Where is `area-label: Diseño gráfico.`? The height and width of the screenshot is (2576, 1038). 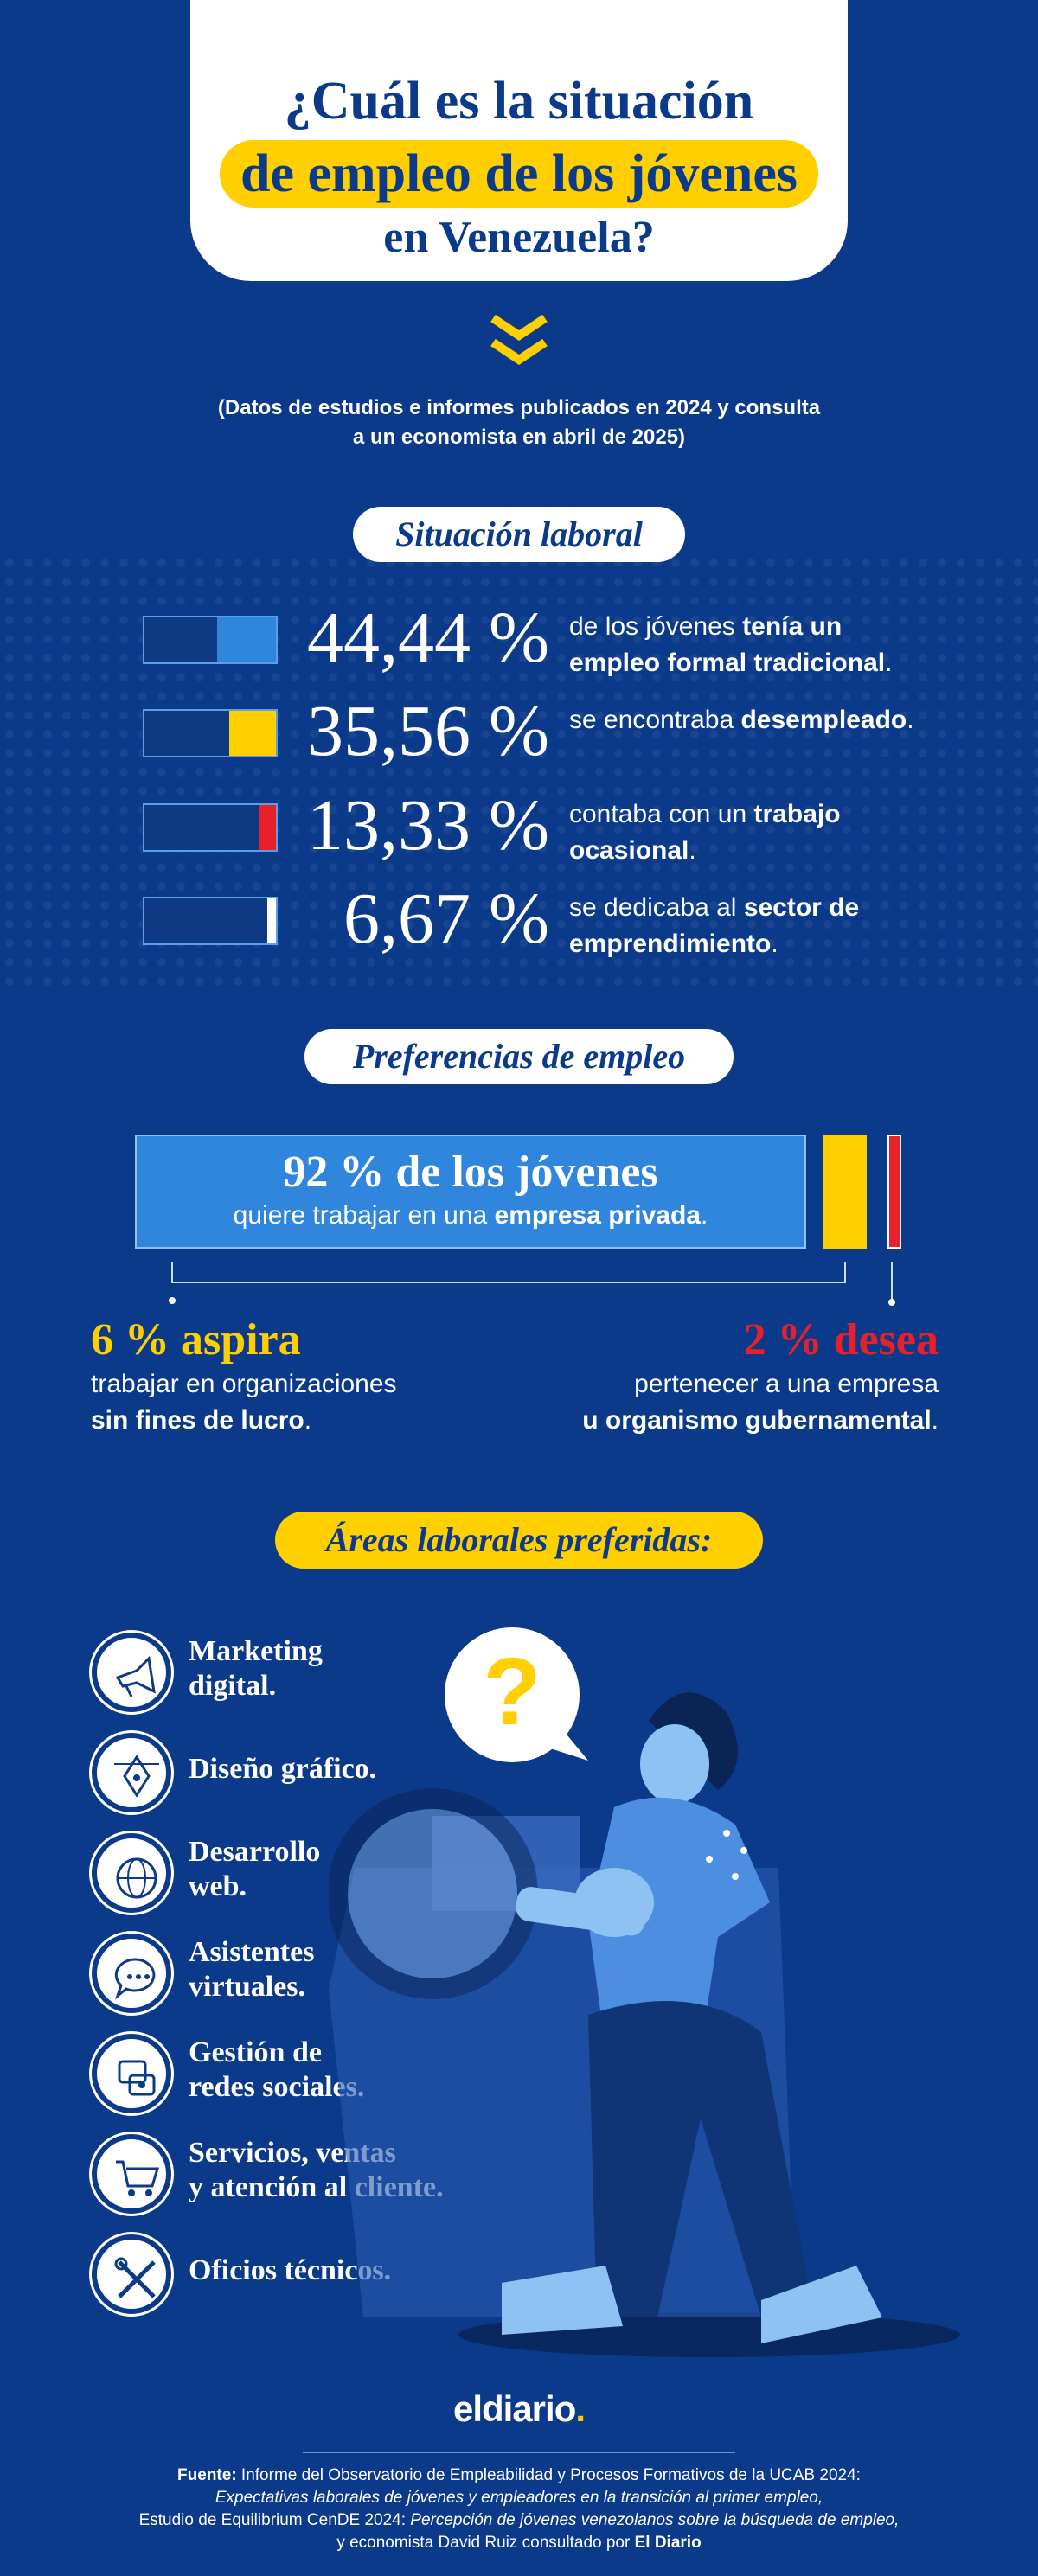 area-label: Diseño gráfico. is located at coordinates (283, 1769).